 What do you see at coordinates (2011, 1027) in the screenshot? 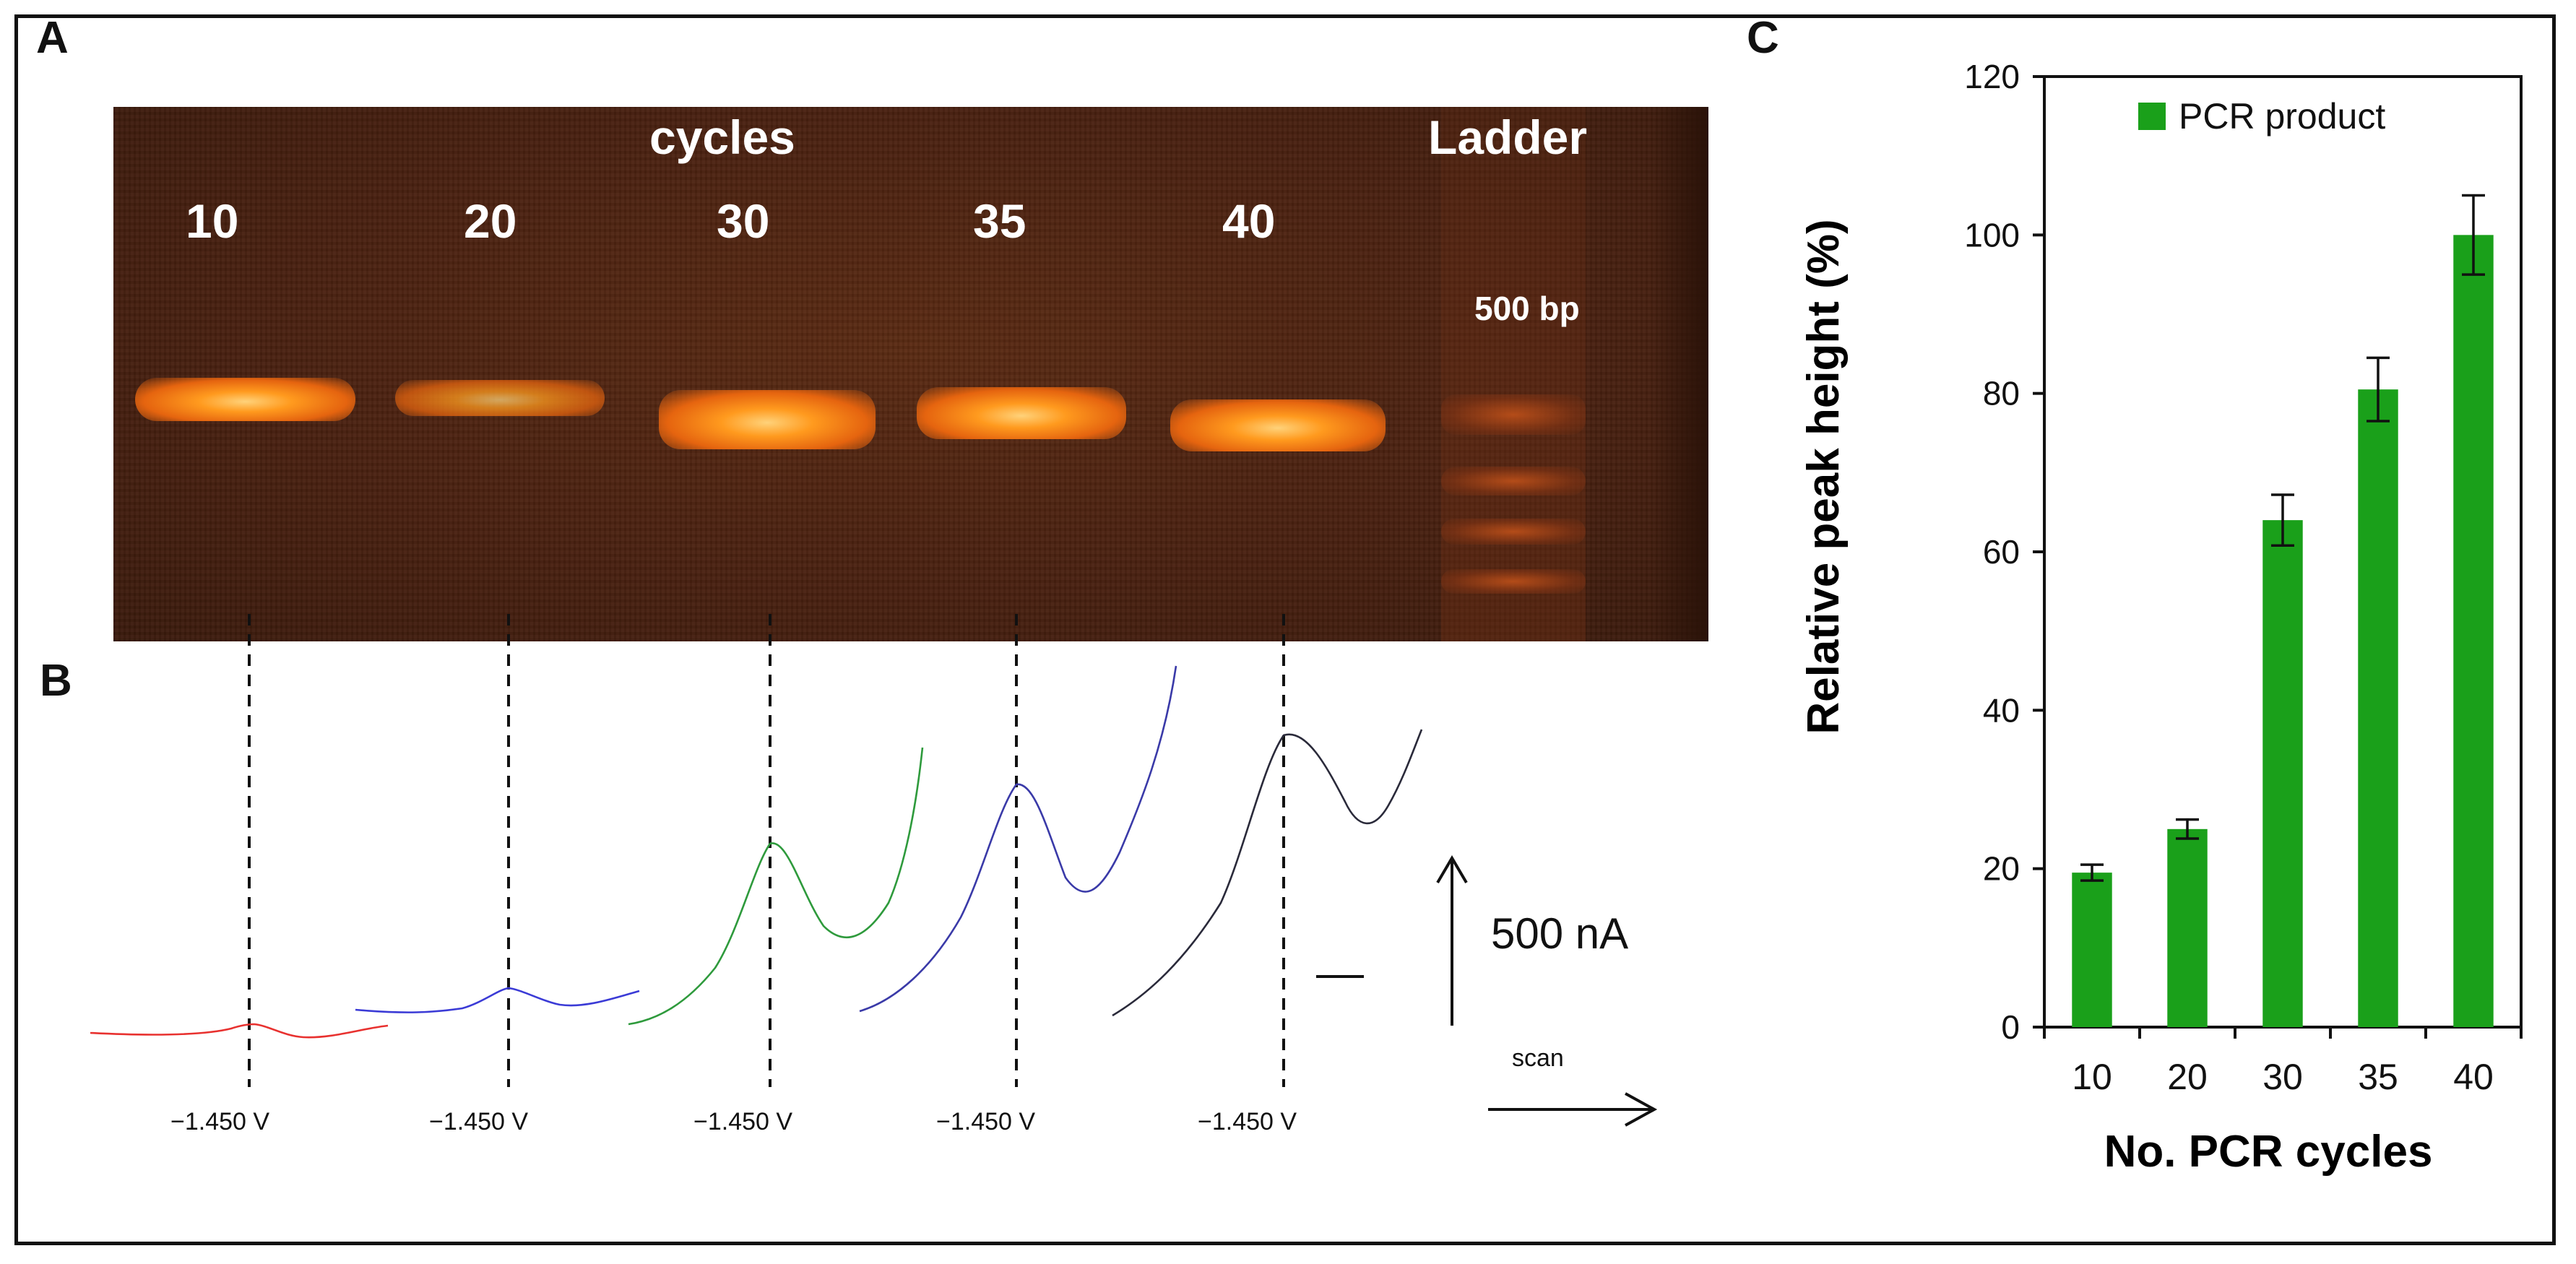
I see `y-tick-label: 0` at bounding box center [2011, 1027].